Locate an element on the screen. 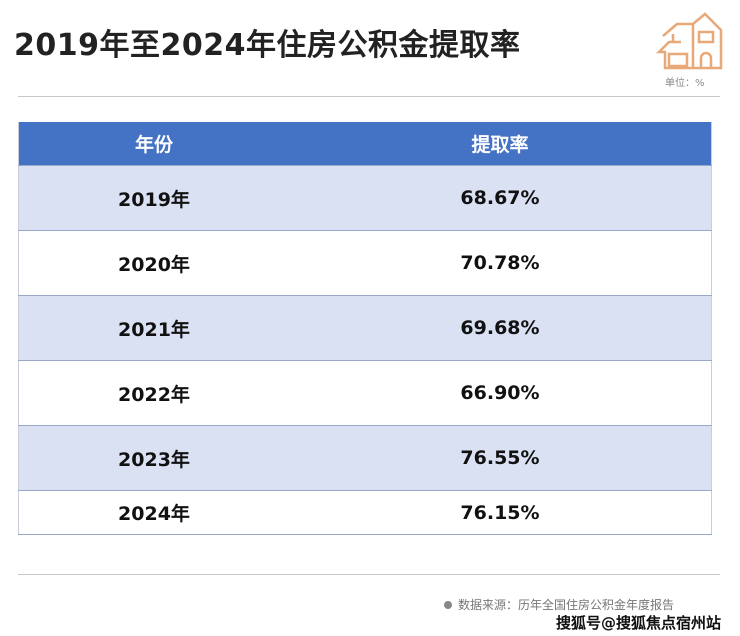 The height and width of the screenshot is (636, 740). source-text: 数据来源：历年全国住房公积金年度报告 is located at coordinates (566, 605).